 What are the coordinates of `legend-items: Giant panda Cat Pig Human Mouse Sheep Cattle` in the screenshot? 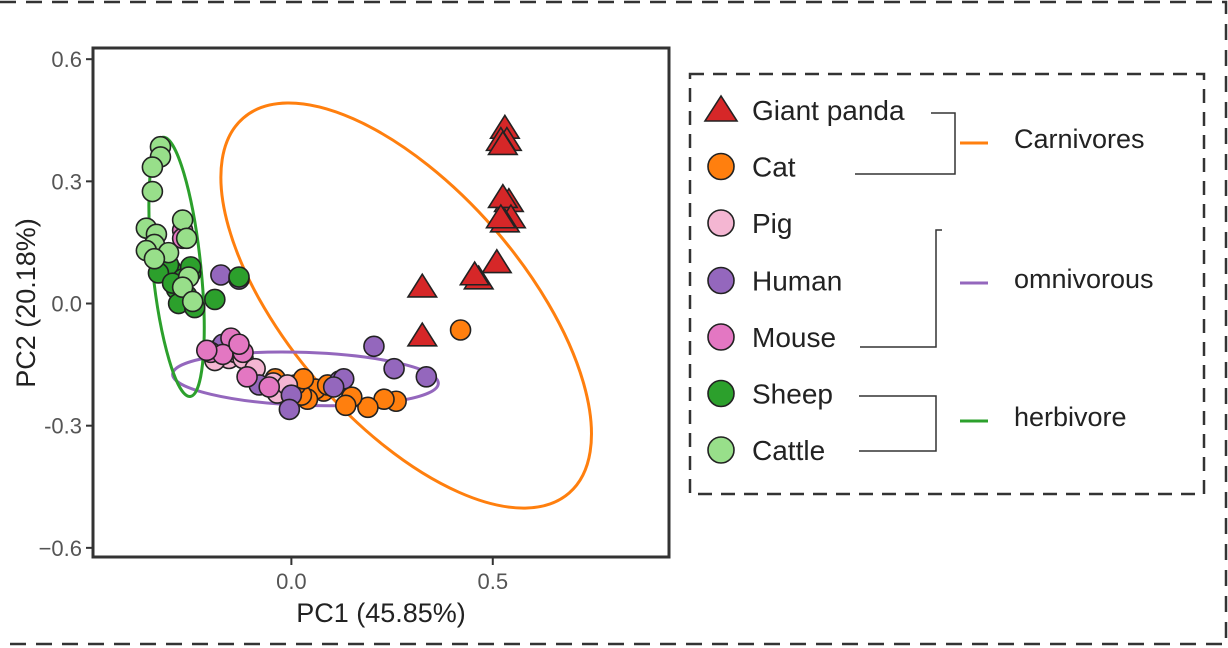 It's located at (804, 280).